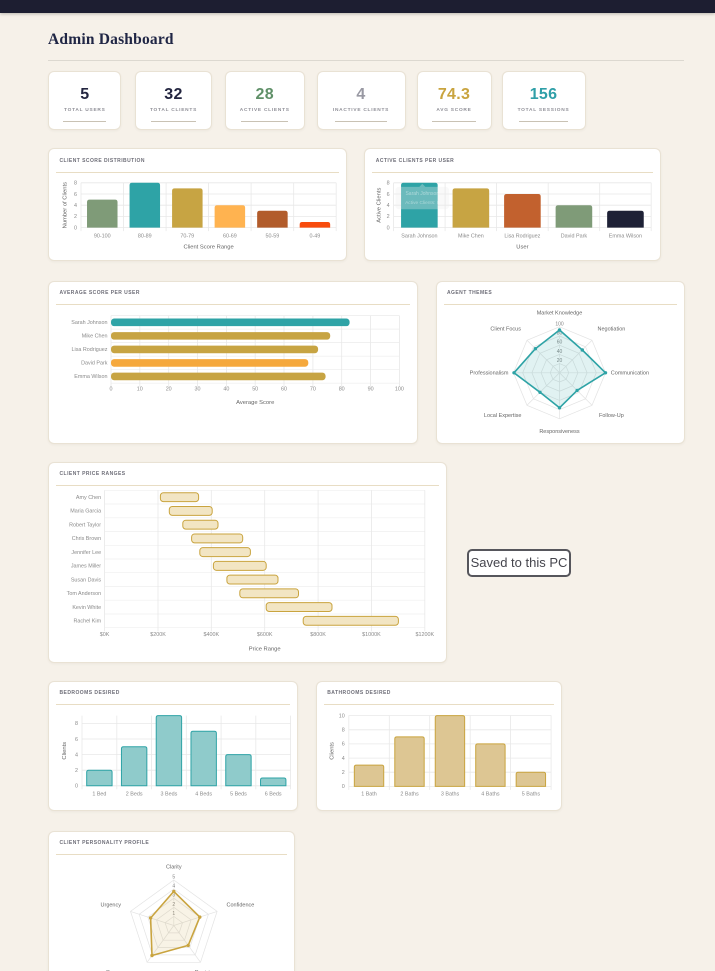 This screenshot has height=971, width=715. Describe the element at coordinates (105, 635) in the screenshot. I see `svg-text: $0K` at that location.